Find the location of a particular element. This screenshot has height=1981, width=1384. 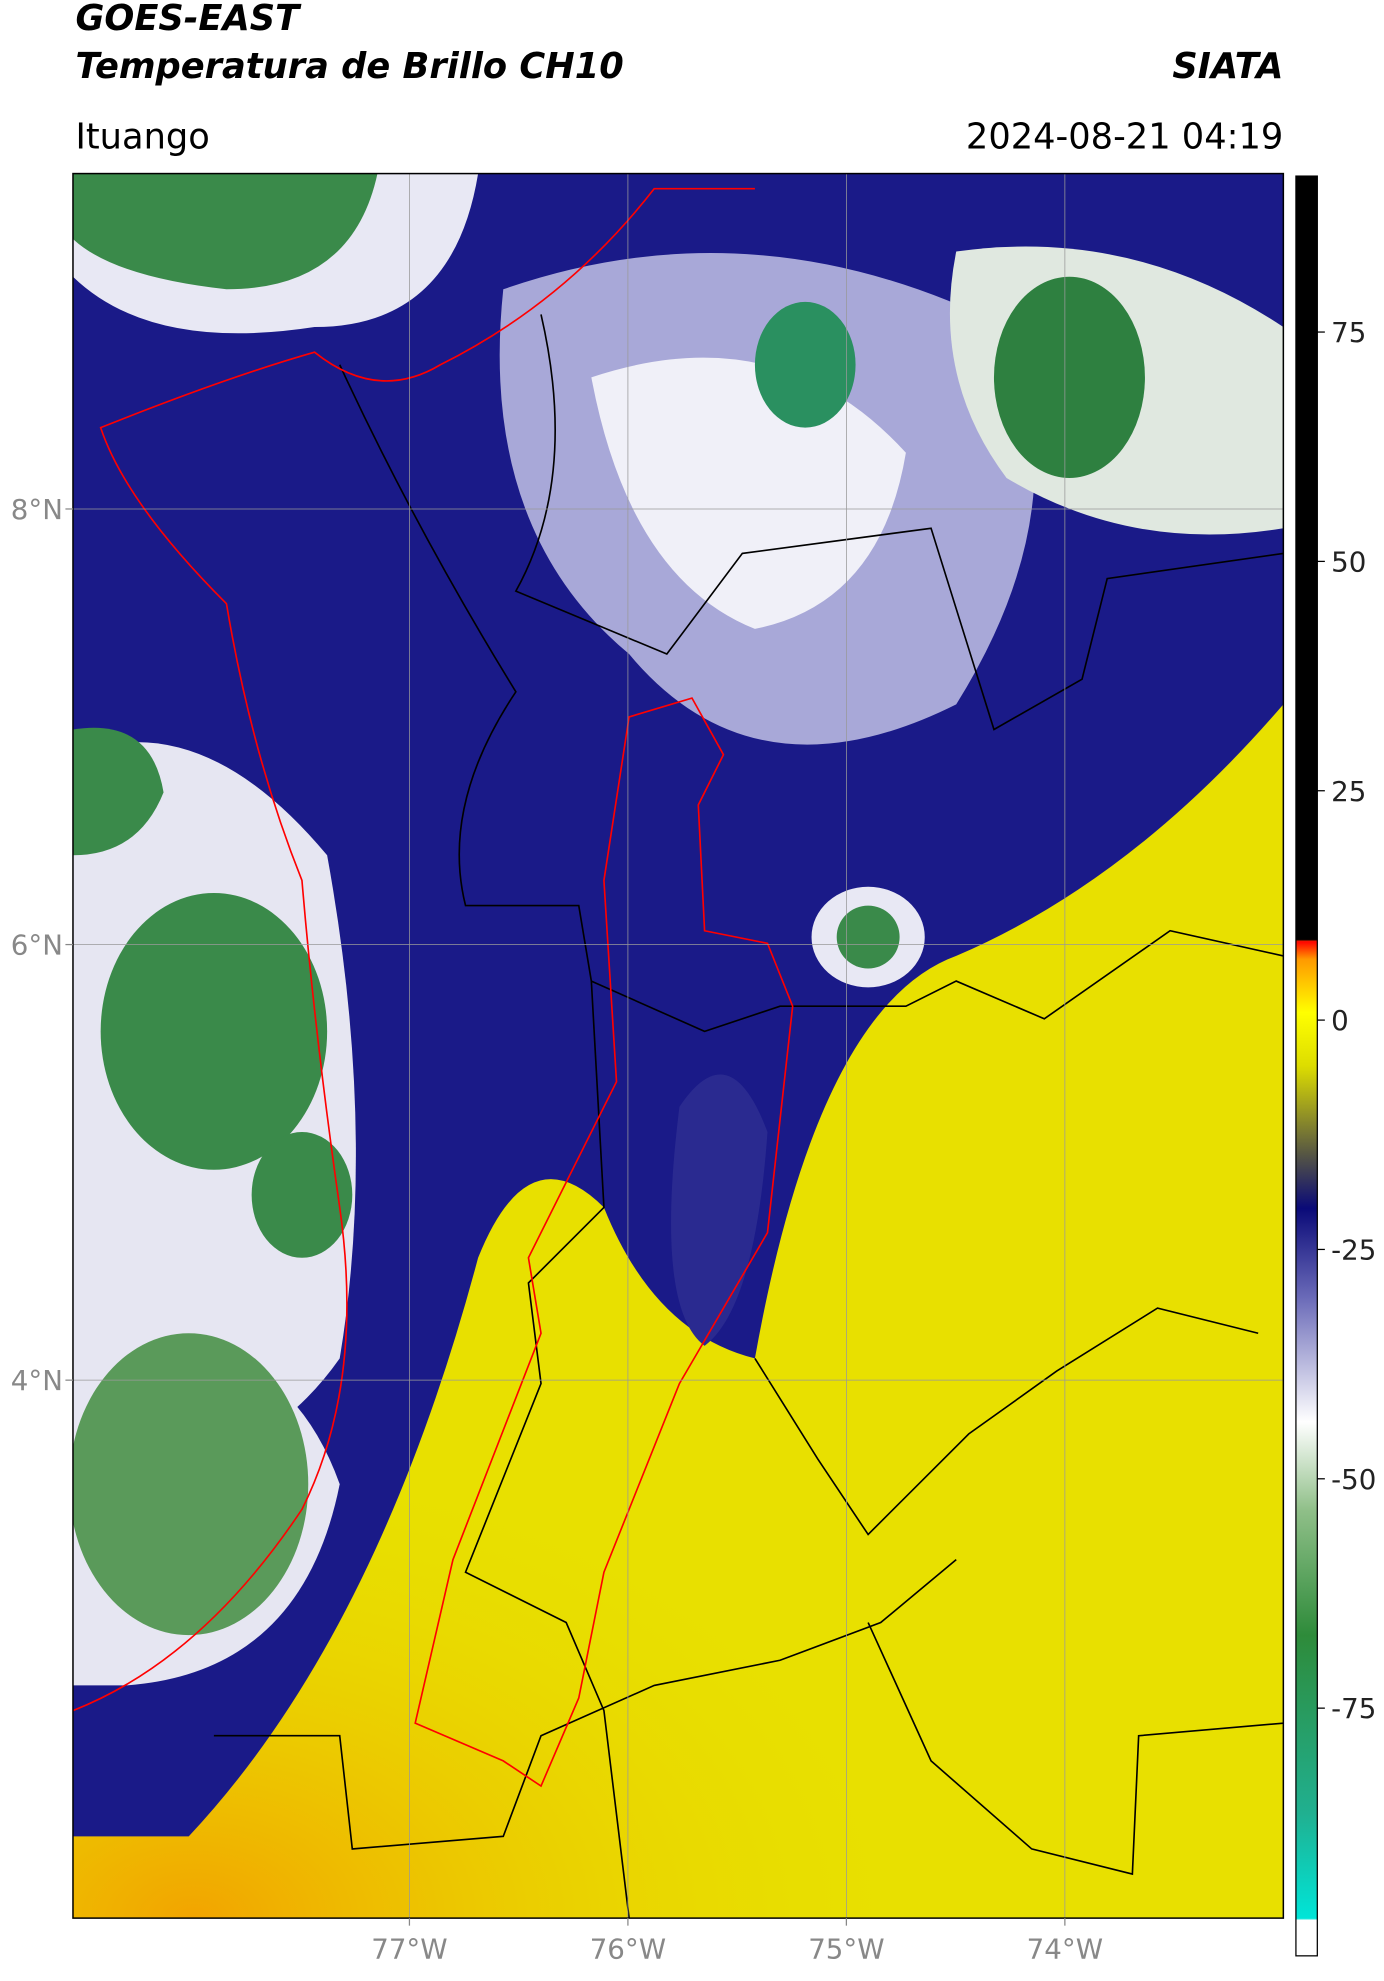

colorbar-tick-label: 0 is located at coordinates (1340, 1020).